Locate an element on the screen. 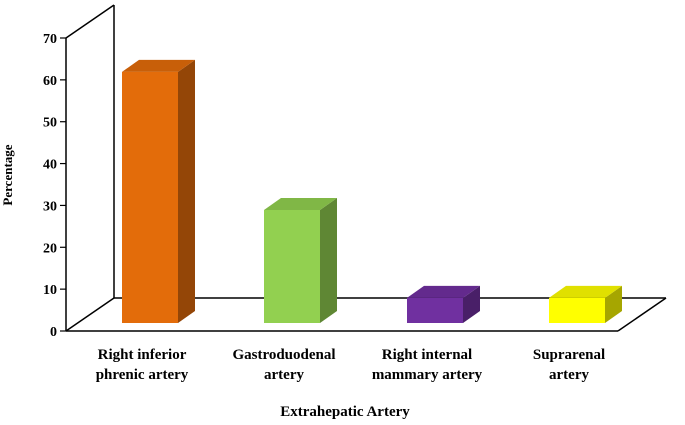 The width and height of the screenshot is (685, 425). y-tick-label: 0 is located at coordinates (53, 332).